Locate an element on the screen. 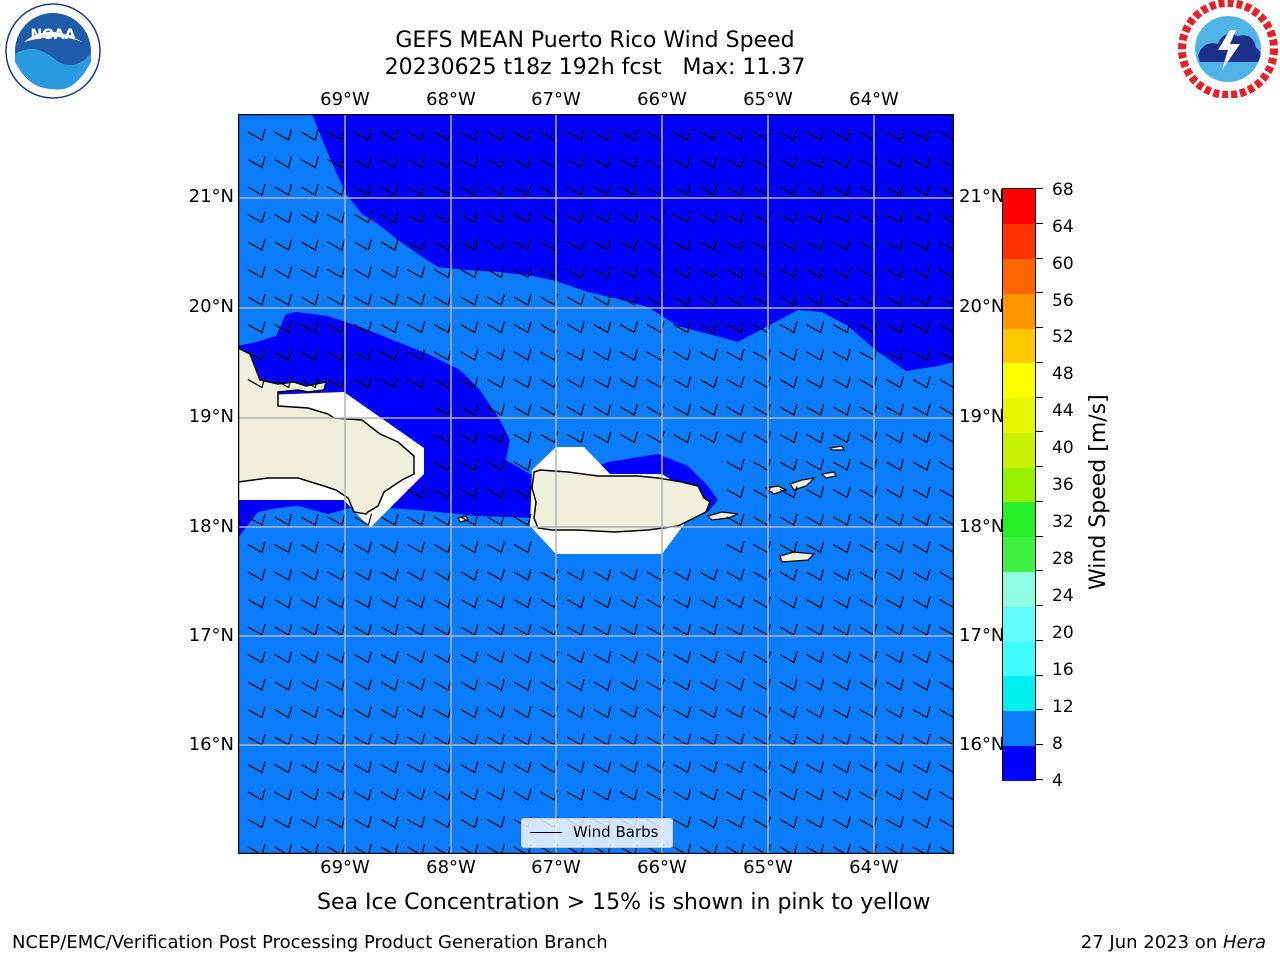 The image size is (1280, 960). colorbar-tick-label: 32 is located at coordinates (1063, 522).